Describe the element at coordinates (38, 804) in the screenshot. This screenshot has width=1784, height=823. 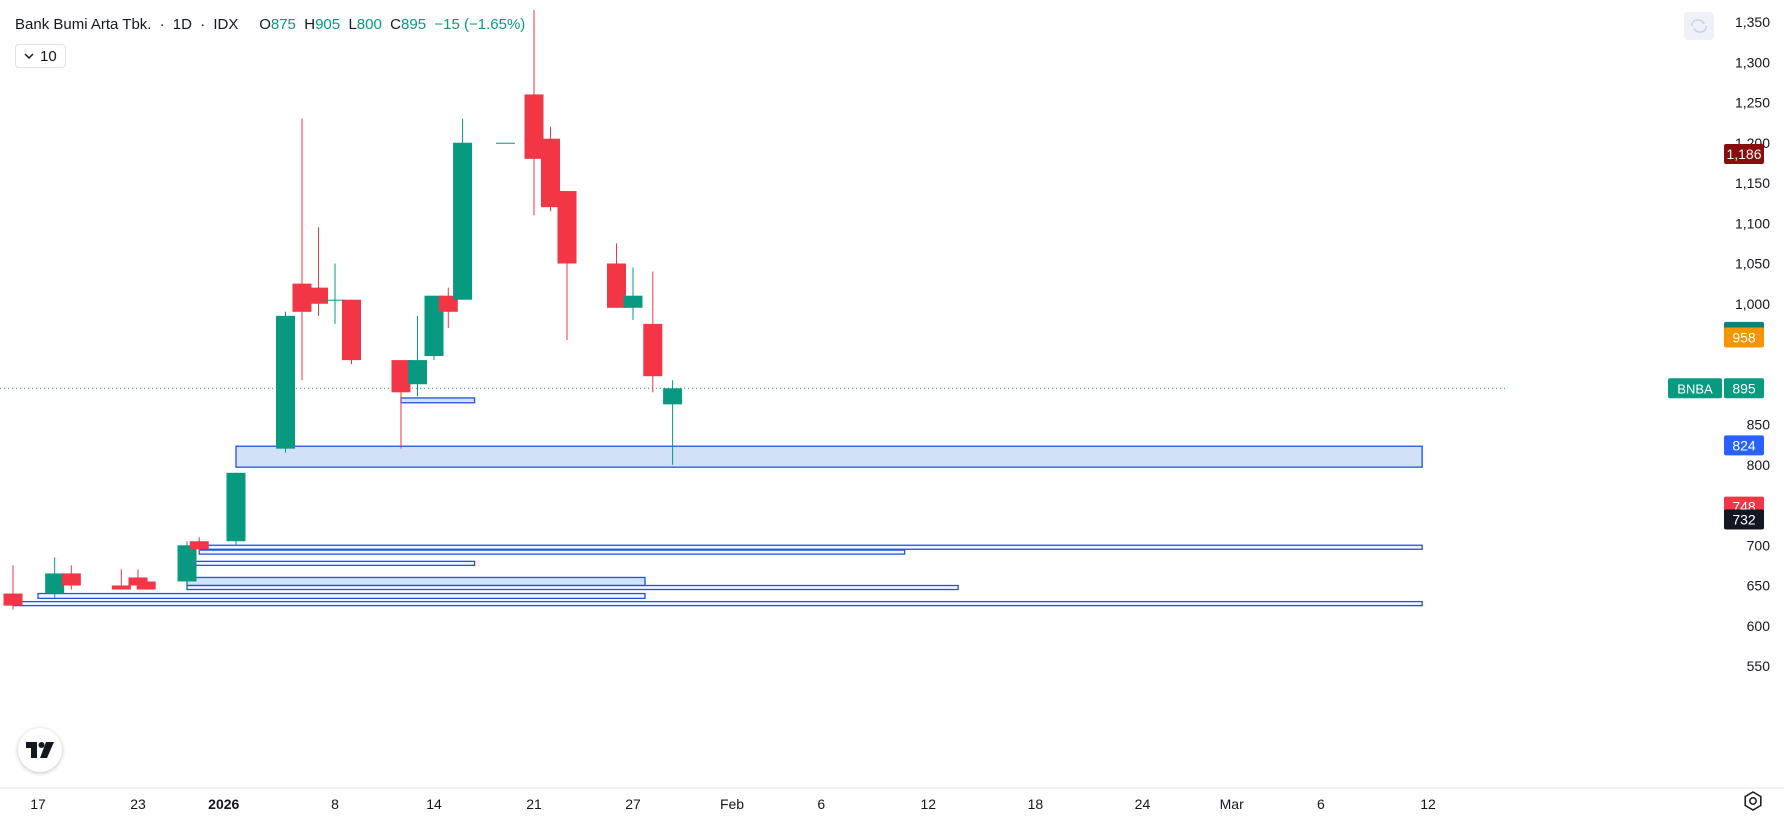
I see `x-tick-label: 17` at that location.